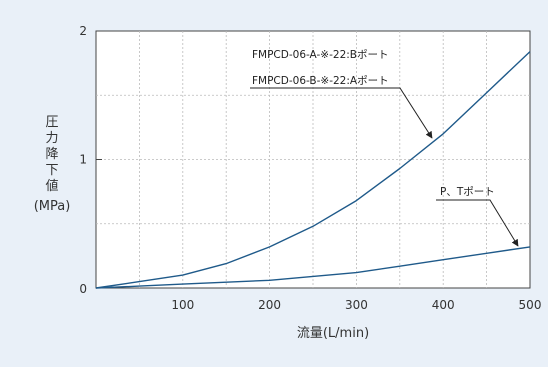 The height and width of the screenshot is (367, 548). I want to click on series-line, so click(313, 267).